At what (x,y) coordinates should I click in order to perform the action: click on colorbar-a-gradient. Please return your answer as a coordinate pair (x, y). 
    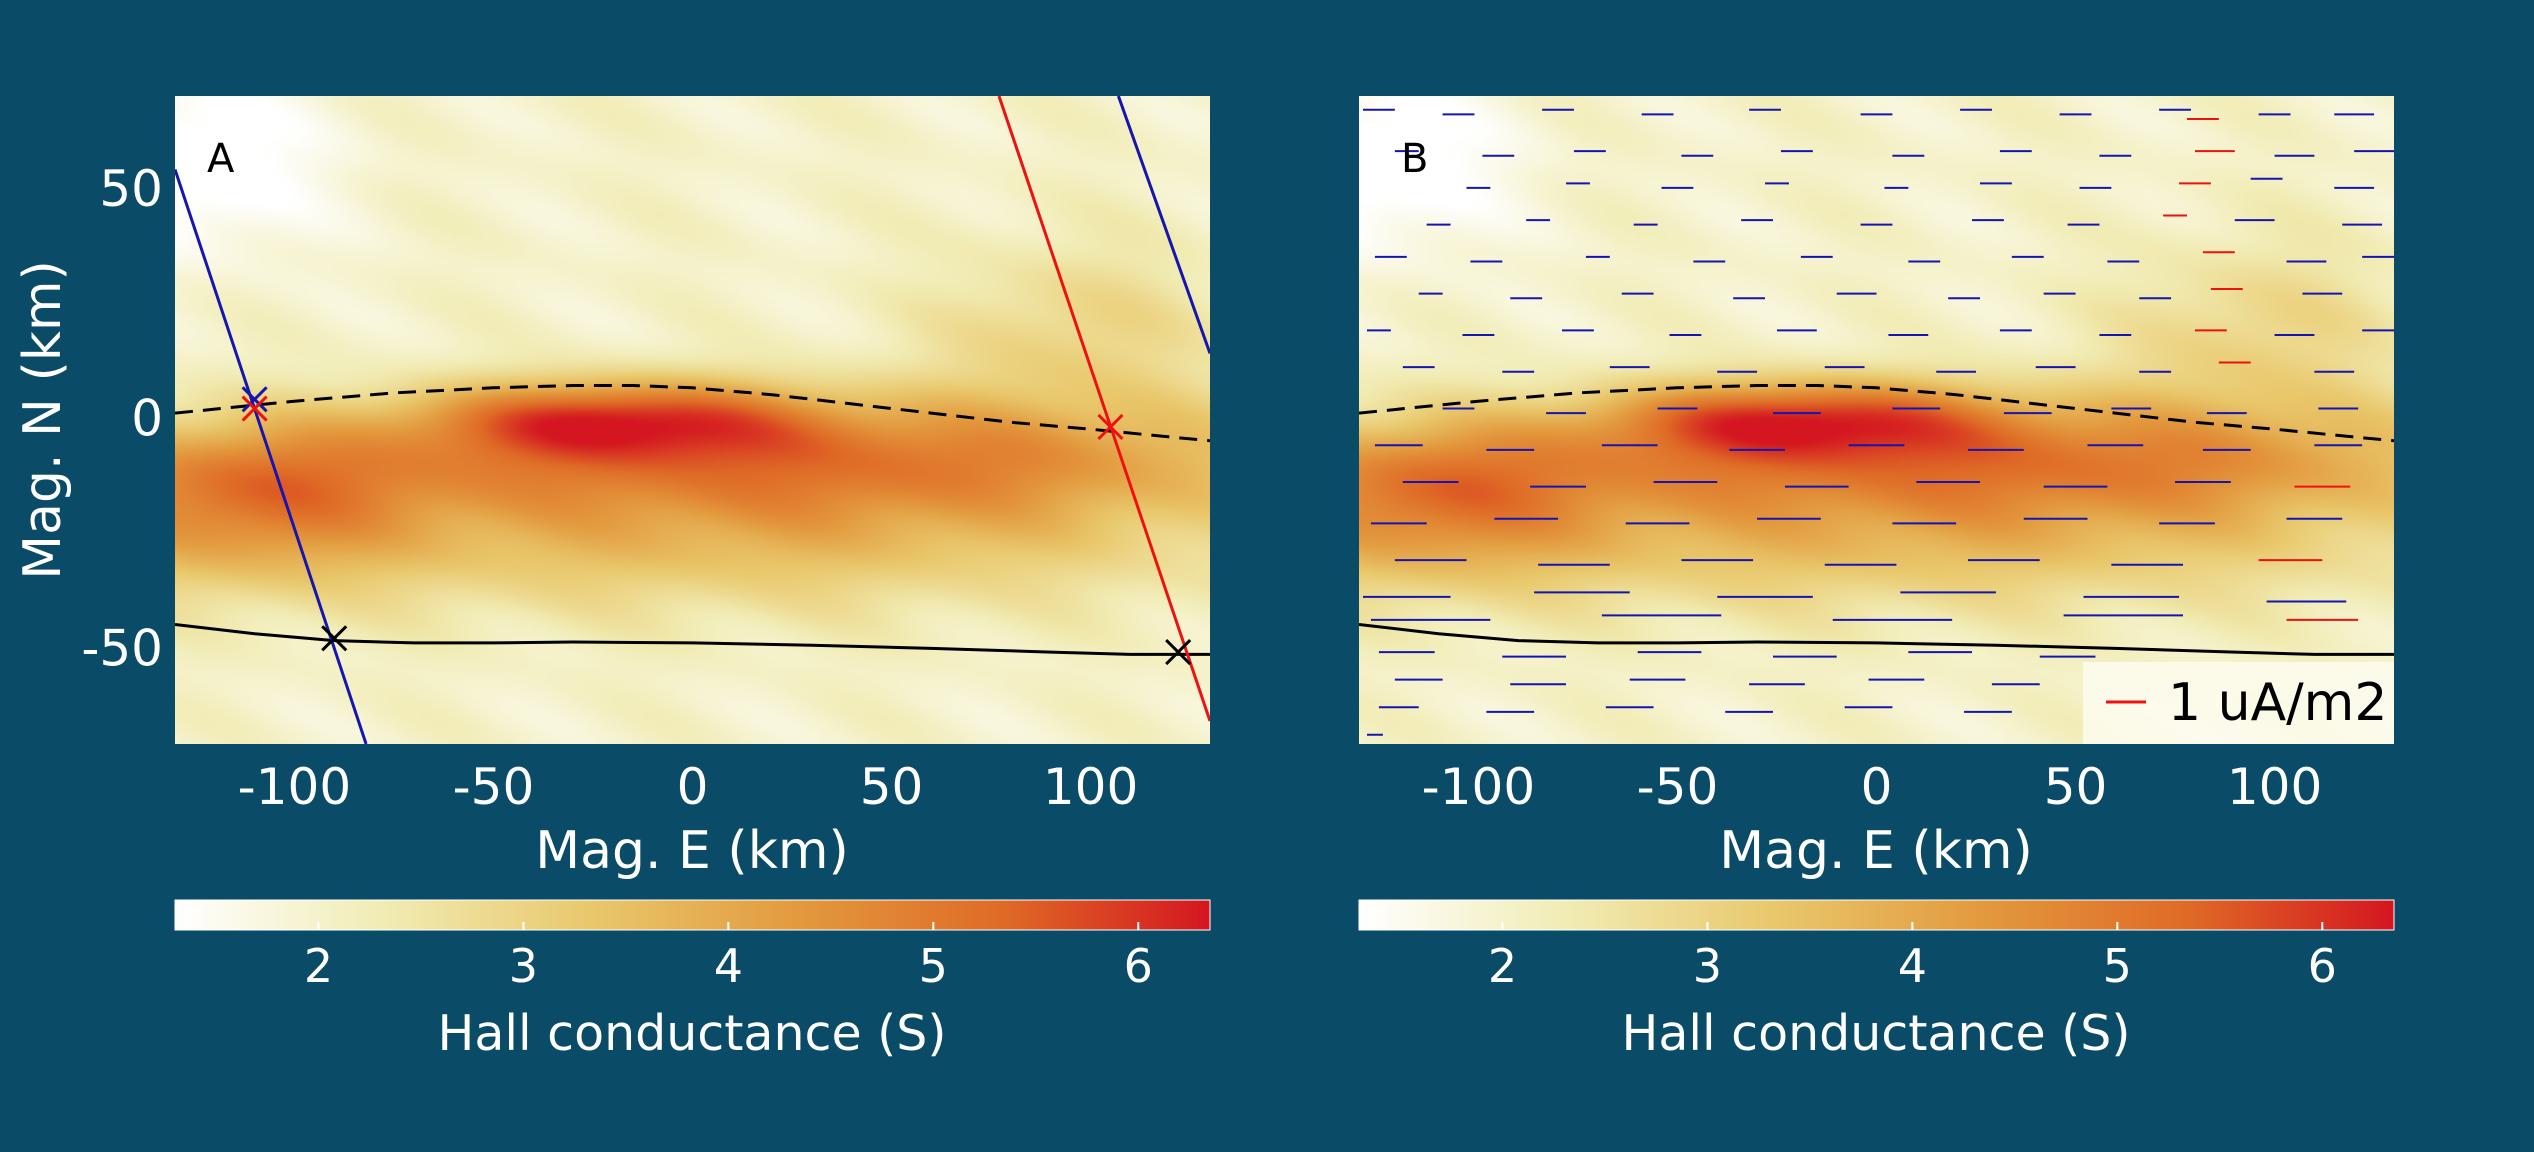
    Looking at the image, I should click on (692, 915).